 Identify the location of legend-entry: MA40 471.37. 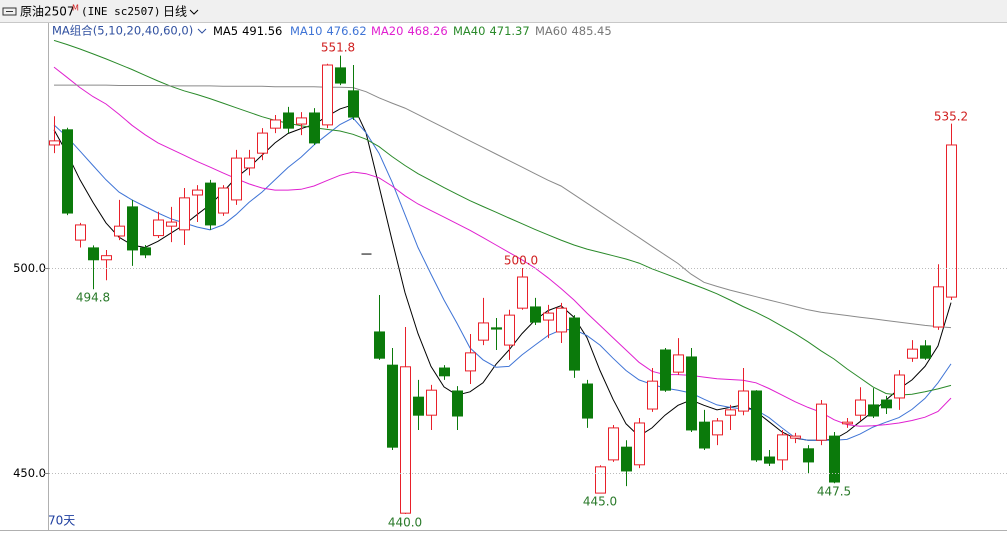
(491, 31).